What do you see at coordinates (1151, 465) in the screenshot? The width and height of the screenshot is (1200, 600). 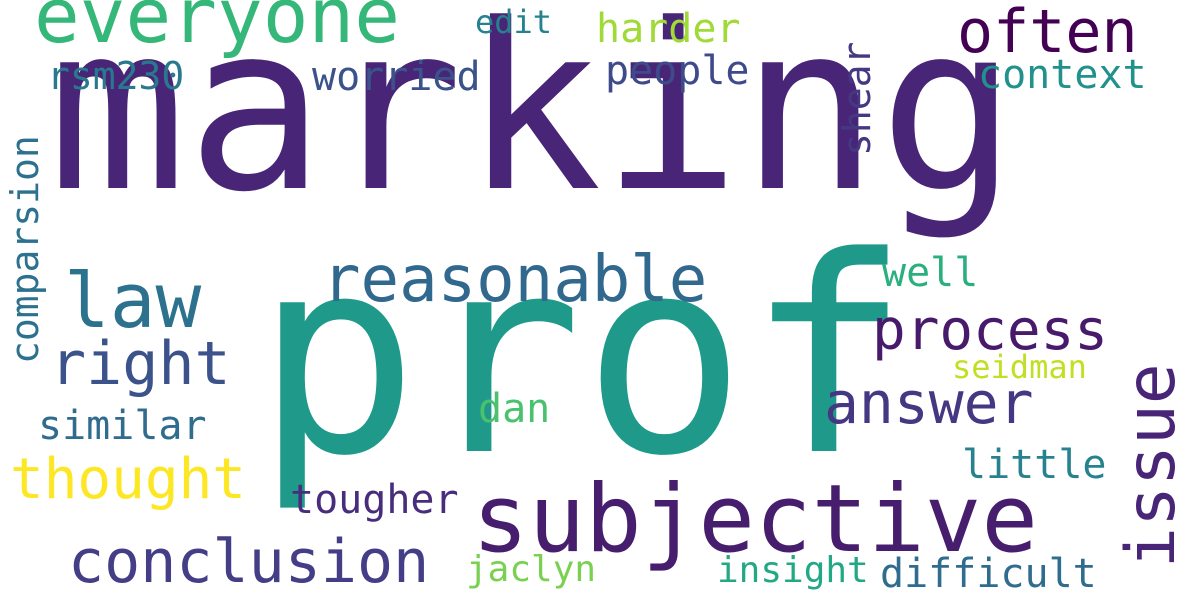 I see `word-issue: issue` at bounding box center [1151, 465].